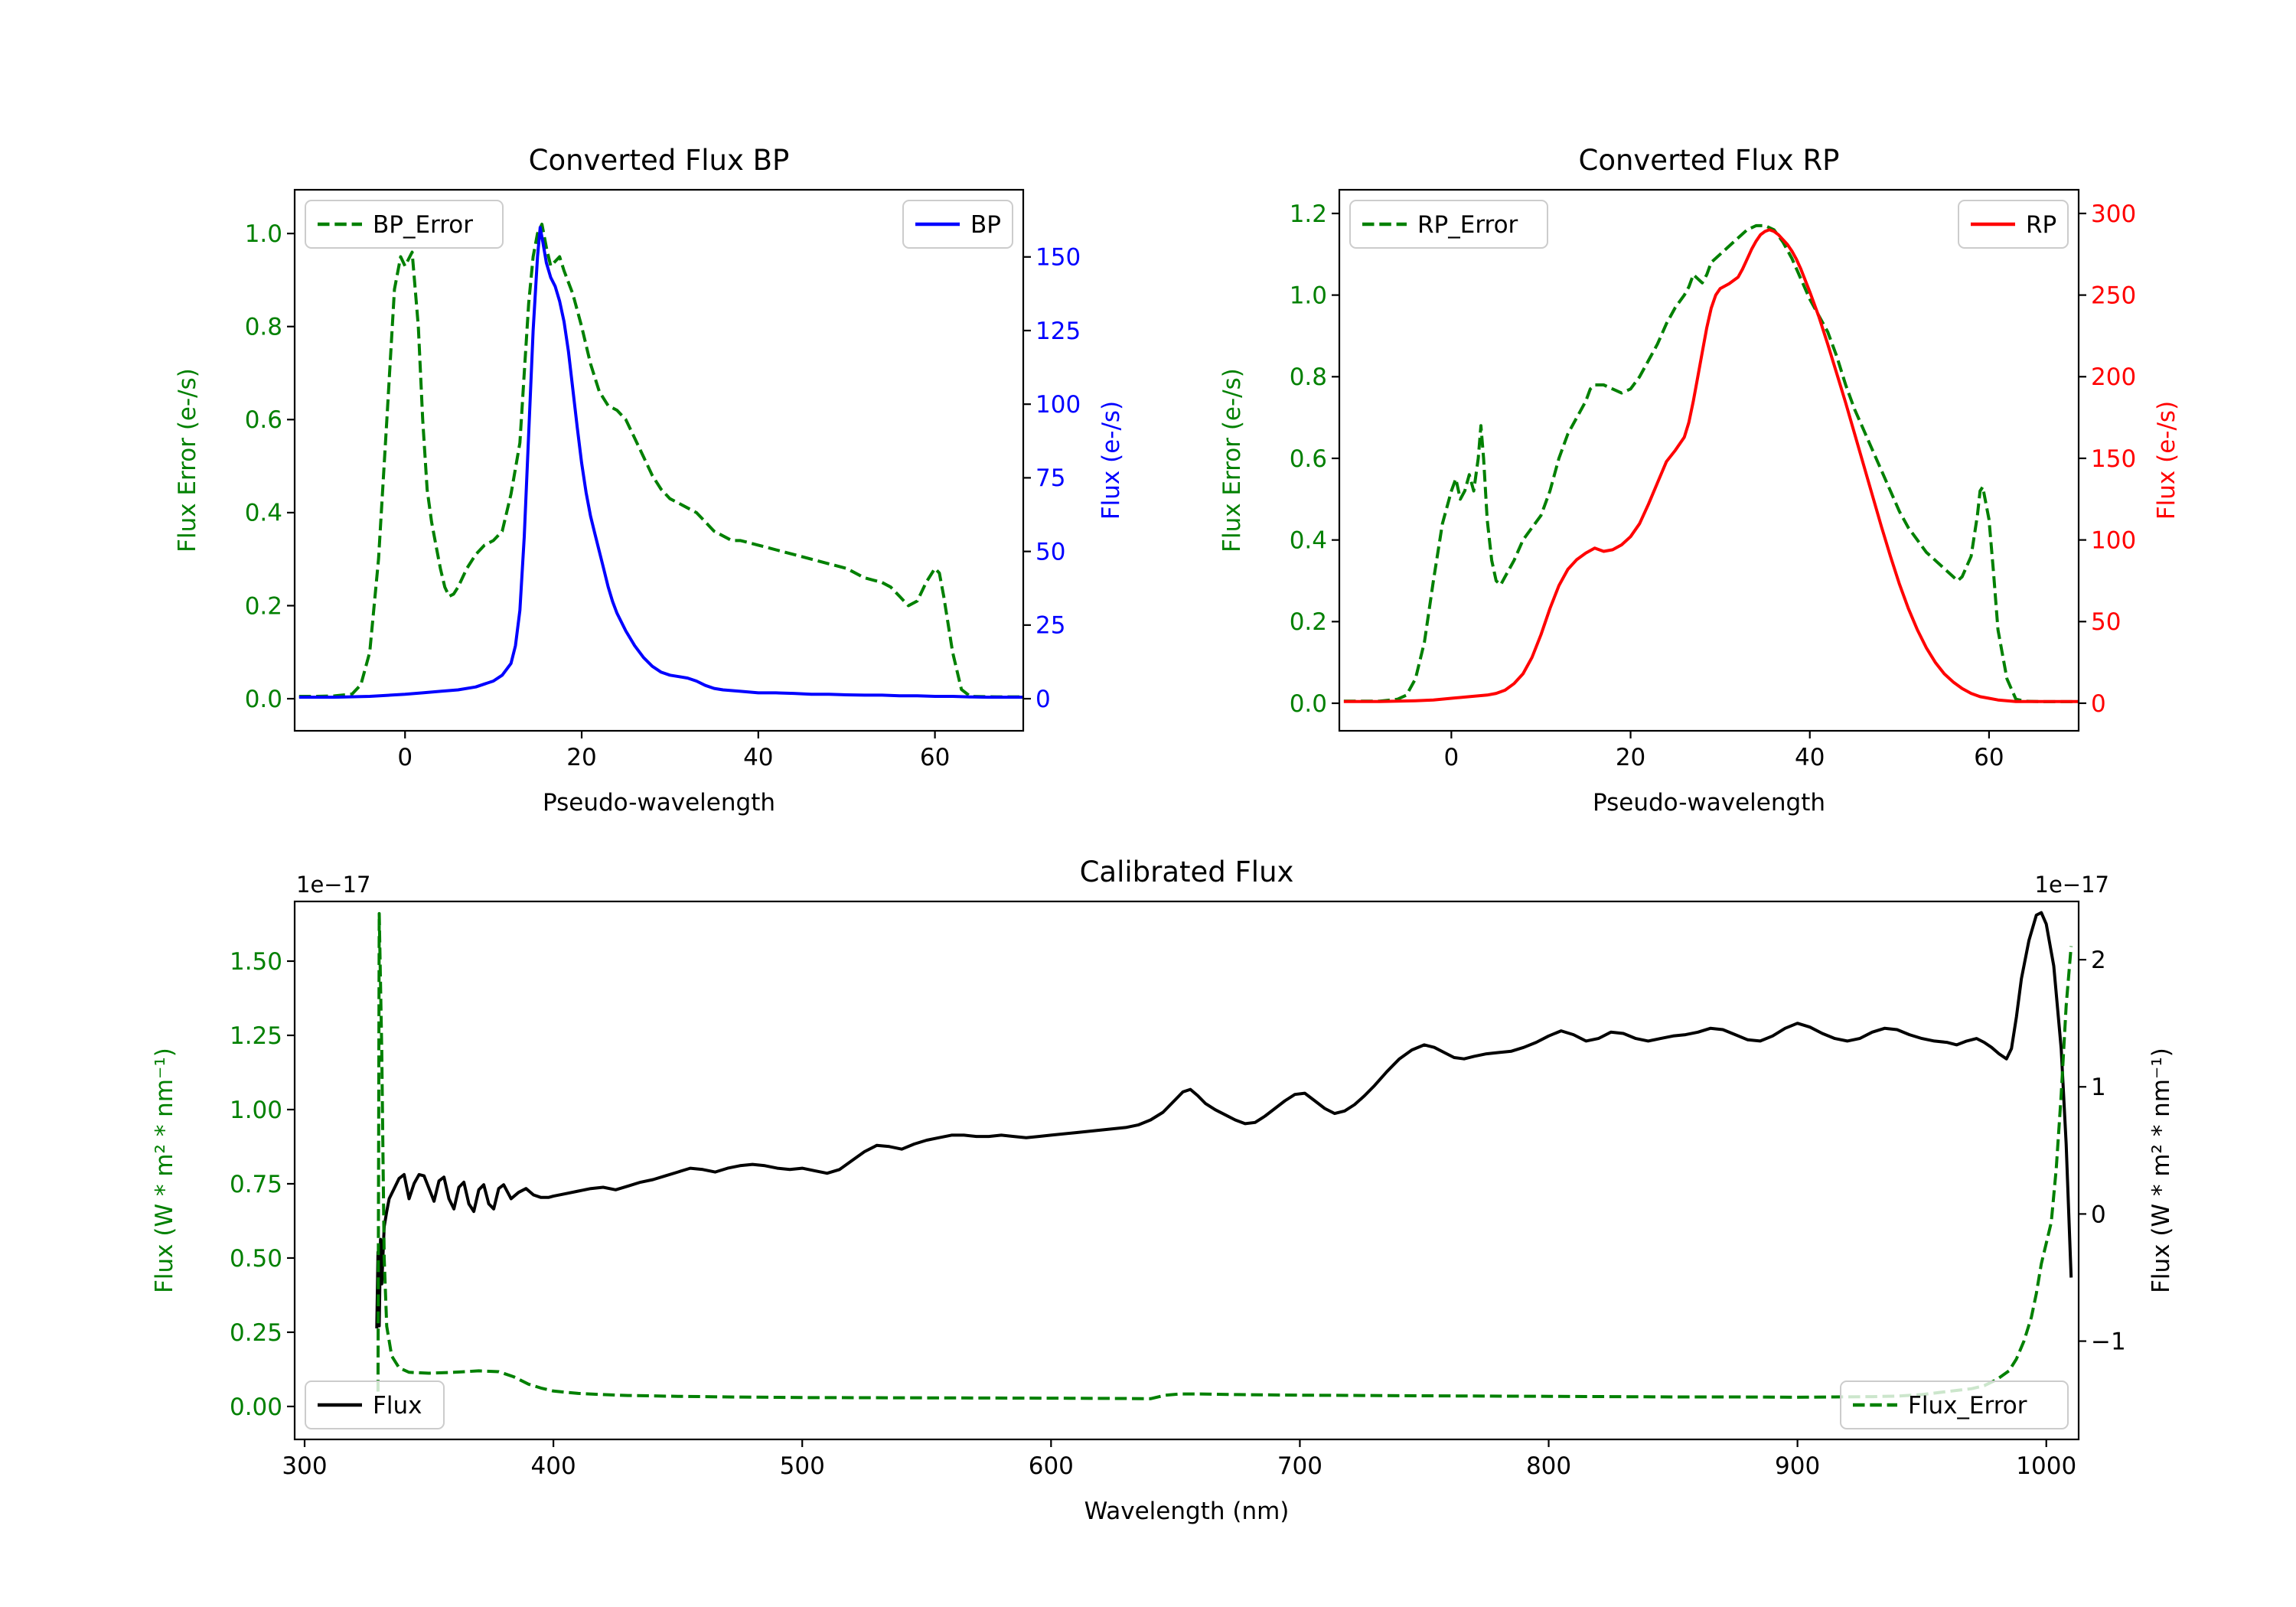 The width and height of the screenshot is (2296, 1607). I want to click on cal-x-tick-label: 700, so click(1299, 1466).